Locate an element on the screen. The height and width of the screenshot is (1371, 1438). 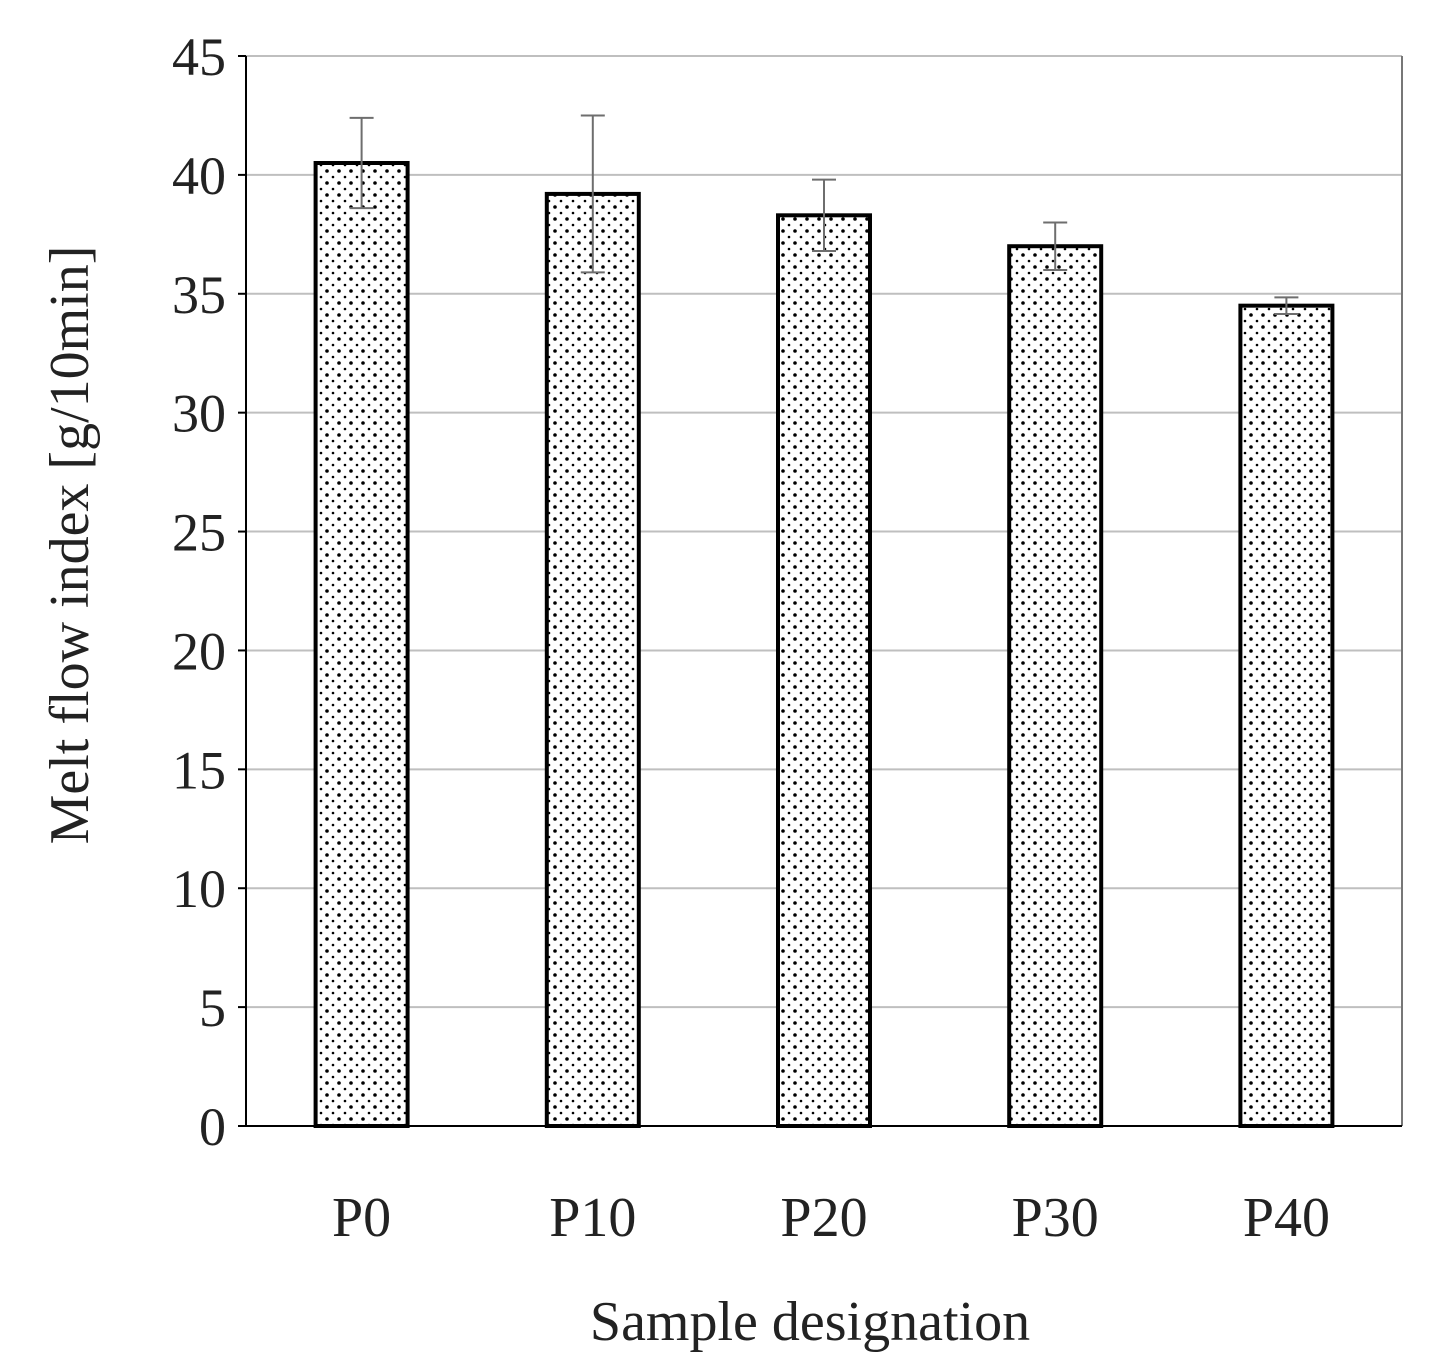
y-tick-label: 15 is located at coordinates (199, 770).